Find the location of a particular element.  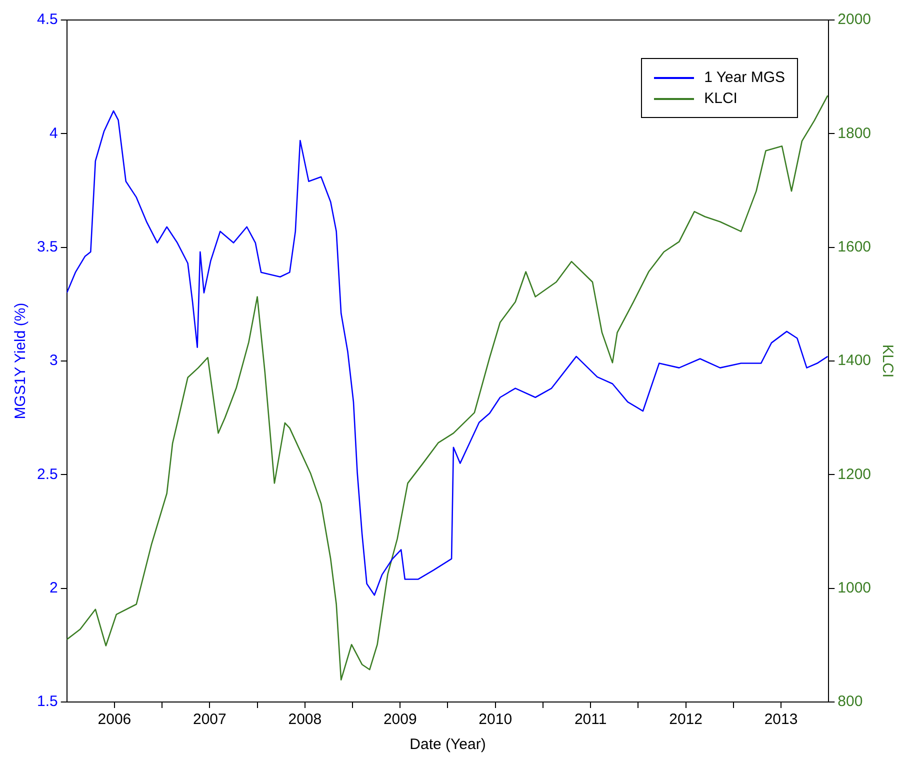

y2-tick-label: 1400 is located at coordinates (855, 361).